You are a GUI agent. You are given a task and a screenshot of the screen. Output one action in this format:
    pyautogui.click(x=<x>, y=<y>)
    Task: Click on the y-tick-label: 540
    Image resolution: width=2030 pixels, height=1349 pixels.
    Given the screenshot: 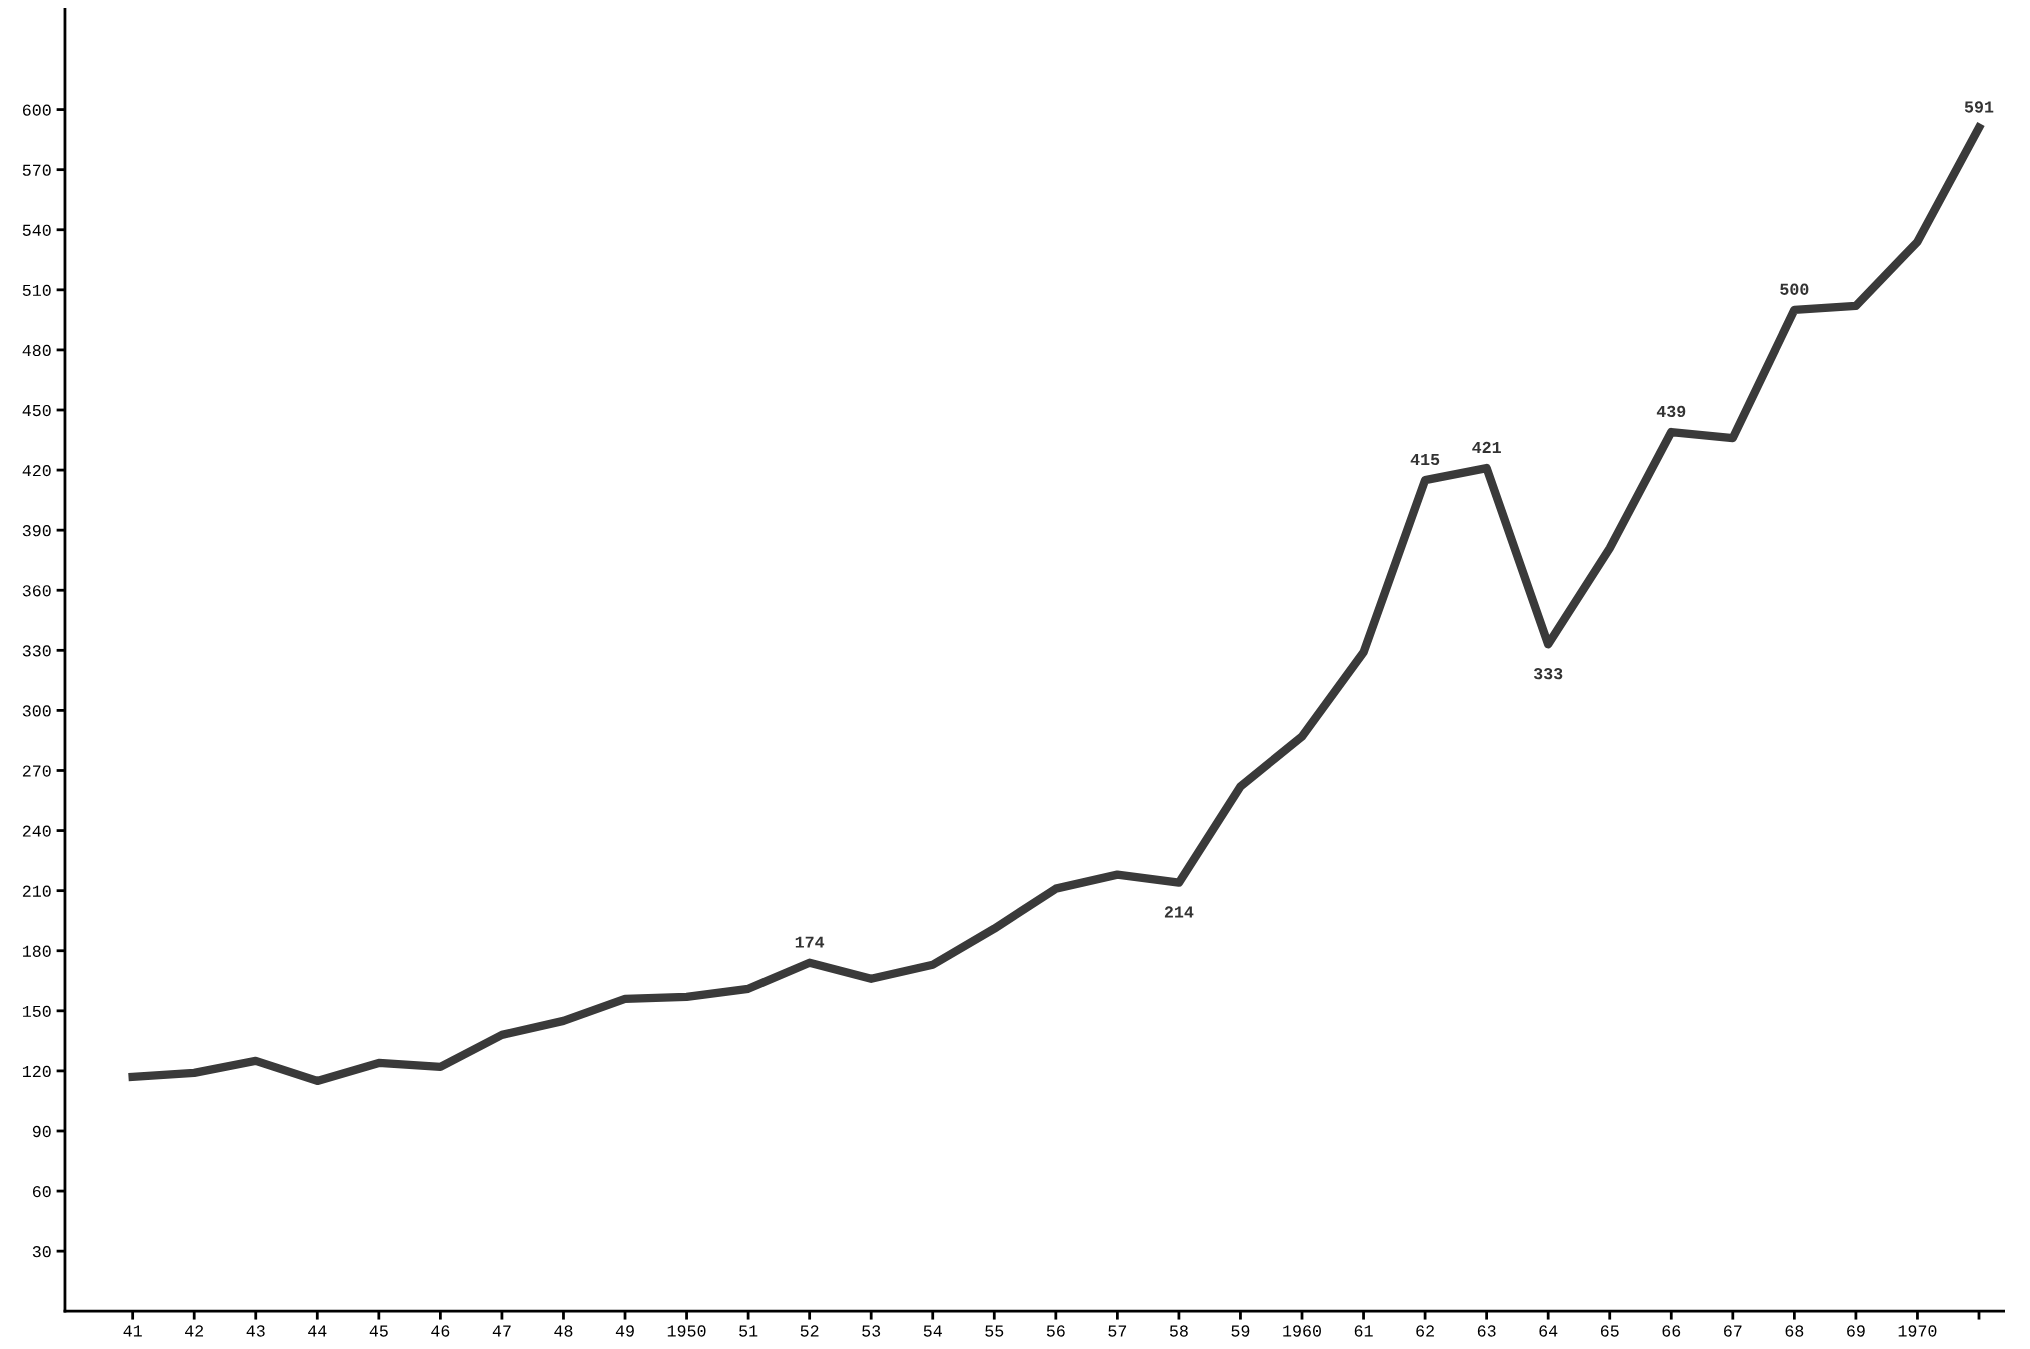 What is the action you would take?
    pyautogui.click(x=36, y=230)
    